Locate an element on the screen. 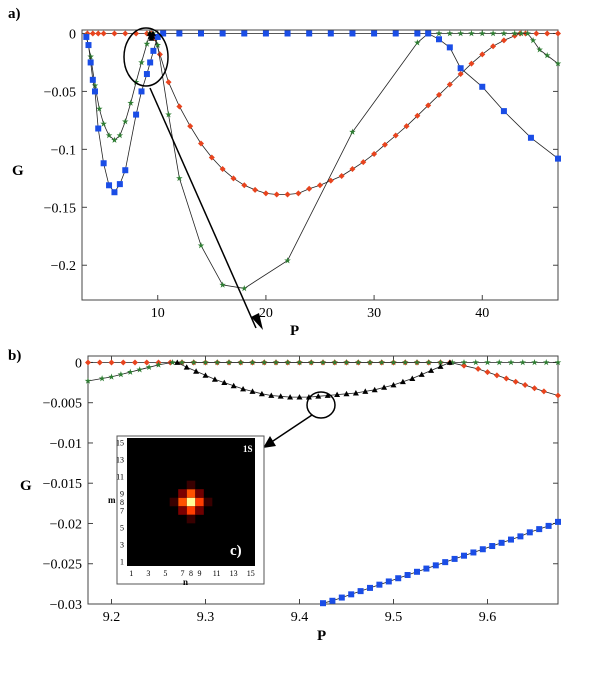 The height and width of the screenshot is (675, 599). panel-a-xtick-label: 20 is located at coordinates (266, 313).